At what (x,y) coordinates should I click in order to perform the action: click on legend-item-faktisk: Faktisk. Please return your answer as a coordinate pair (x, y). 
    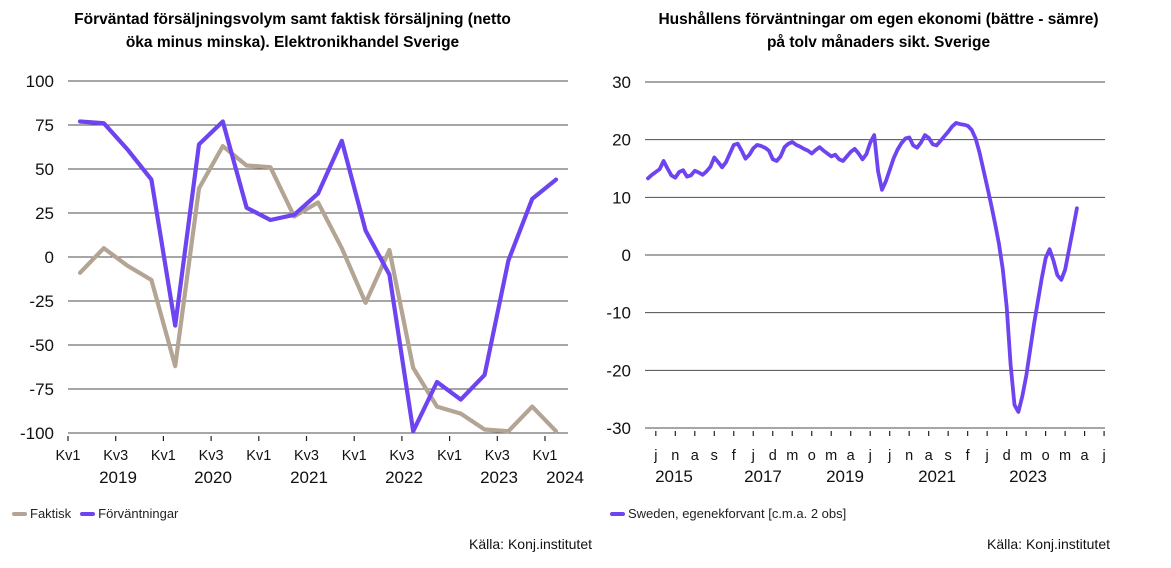
    Looking at the image, I should click on (41, 513).